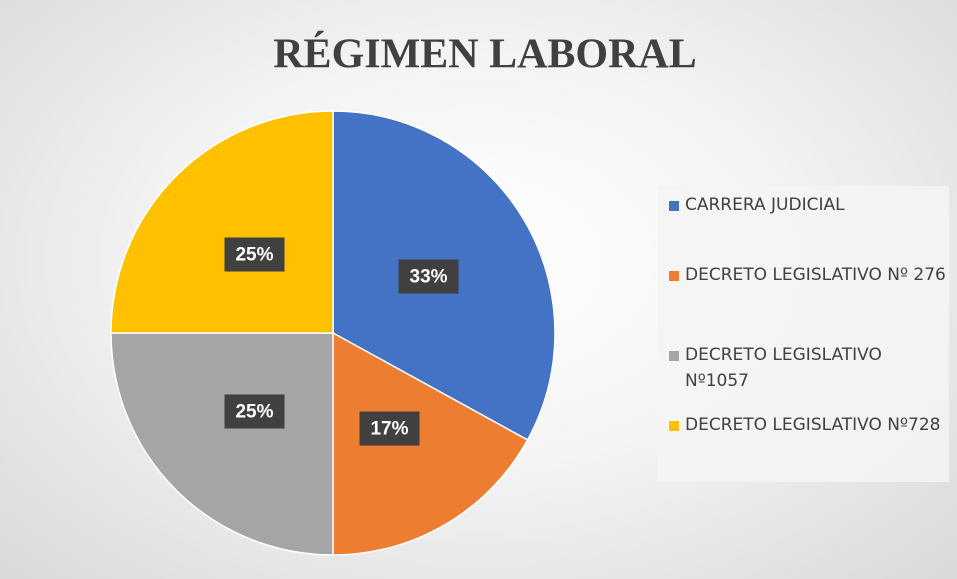 Image resolution: width=957 pixels, height=579 pixels. I want to click on data-label: 17%, so click(389, 428).